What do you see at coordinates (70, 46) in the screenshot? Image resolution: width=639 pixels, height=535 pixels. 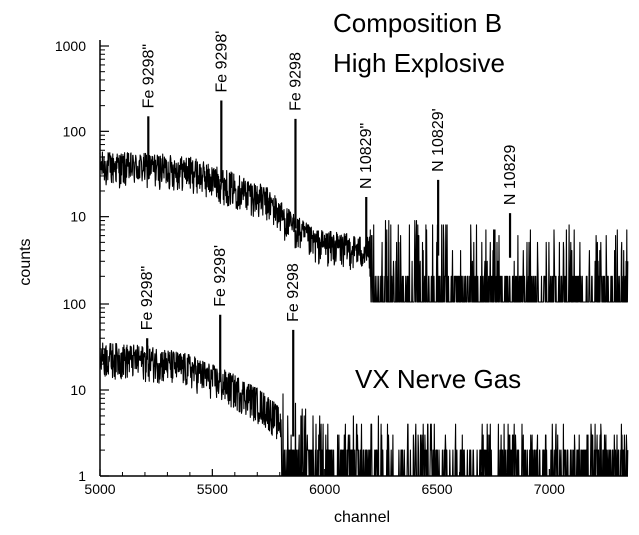 I see `y-tick-label: 1000` at bounding box center [70, 46].